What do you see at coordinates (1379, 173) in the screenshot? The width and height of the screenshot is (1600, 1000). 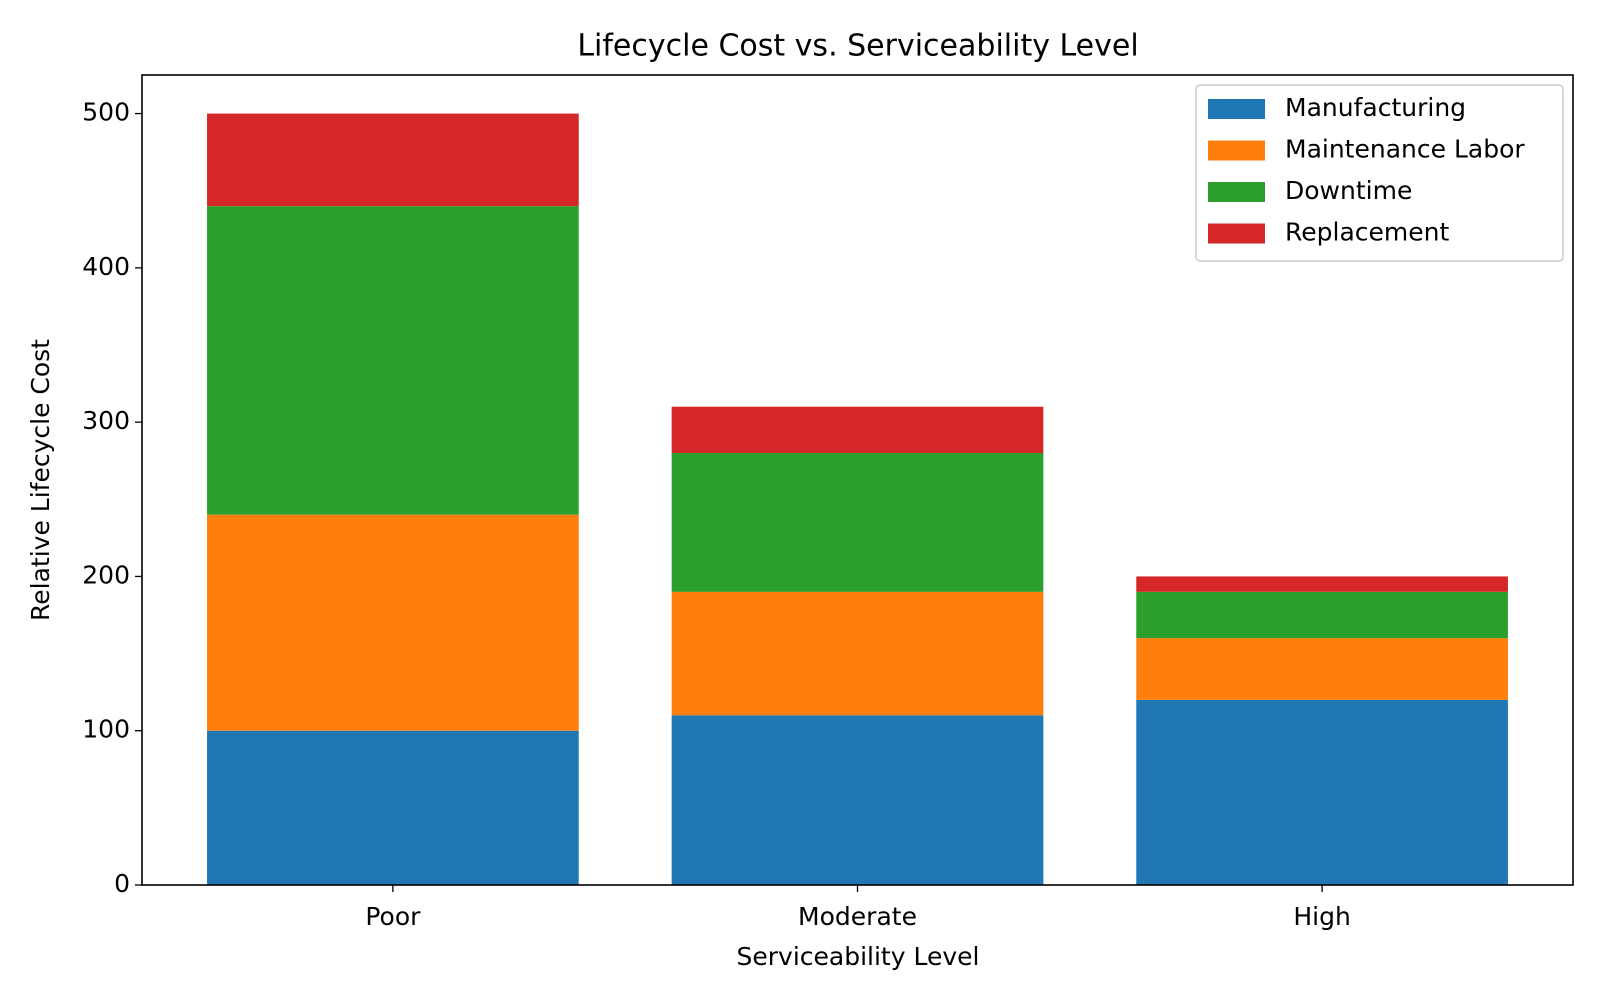 I see `legend-box` at bounding box center [1379, 173].